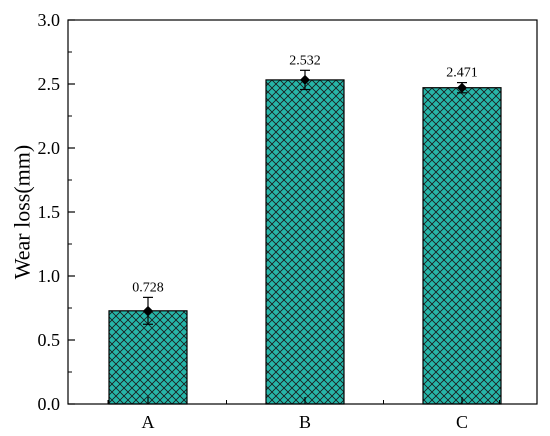 The width and height of the screenshot is (550, 436). I want to click on y-tick-label: 3.0, so click(49, 20).